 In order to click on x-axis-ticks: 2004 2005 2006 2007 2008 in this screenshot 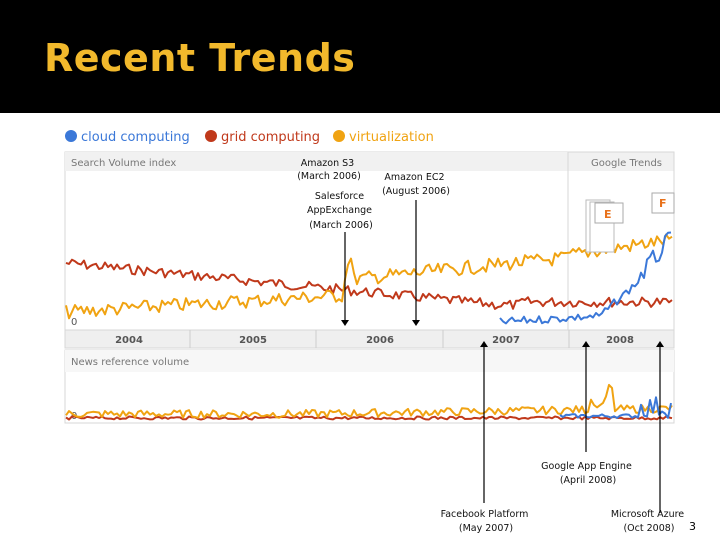, I will do `click(374, 339)`.